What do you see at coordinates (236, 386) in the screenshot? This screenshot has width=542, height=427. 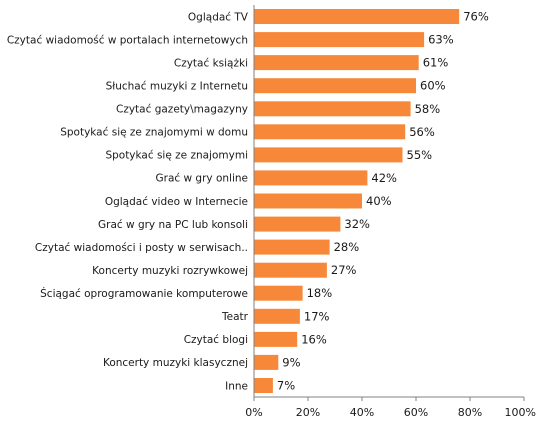 I see `category-label: Inne` at bounding box center [236, 386].